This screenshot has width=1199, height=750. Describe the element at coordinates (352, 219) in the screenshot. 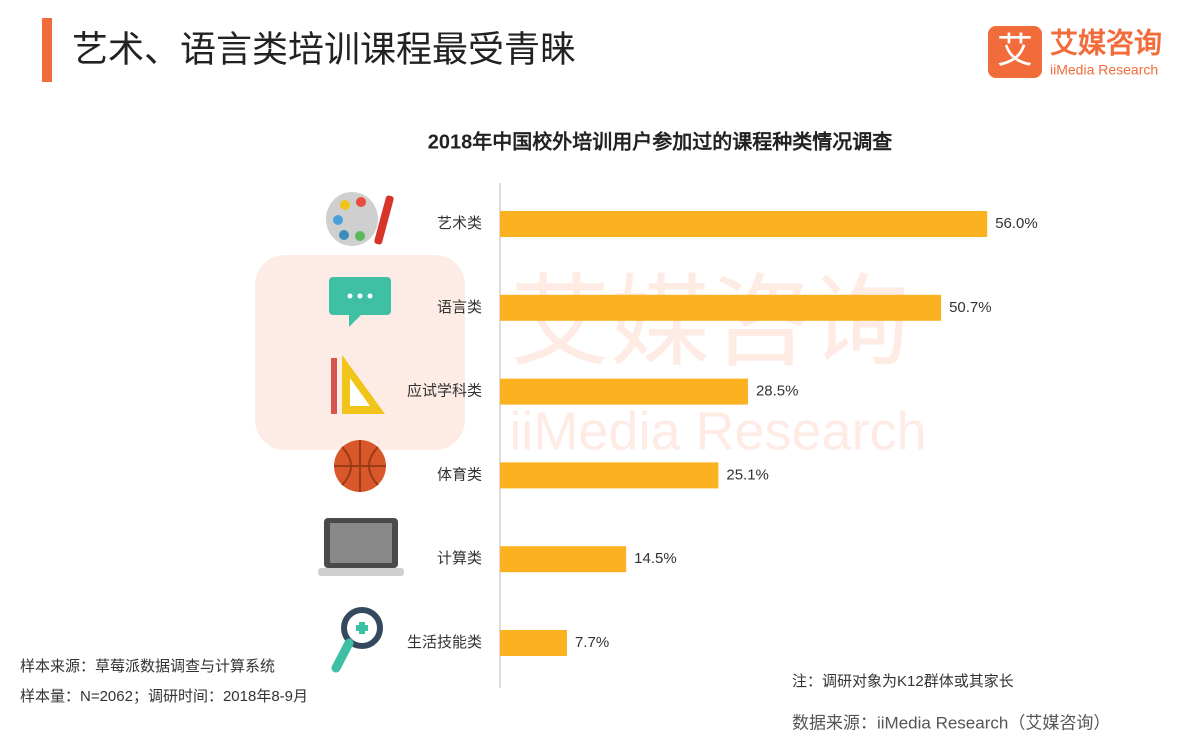

I see `icon-palette` at that location.